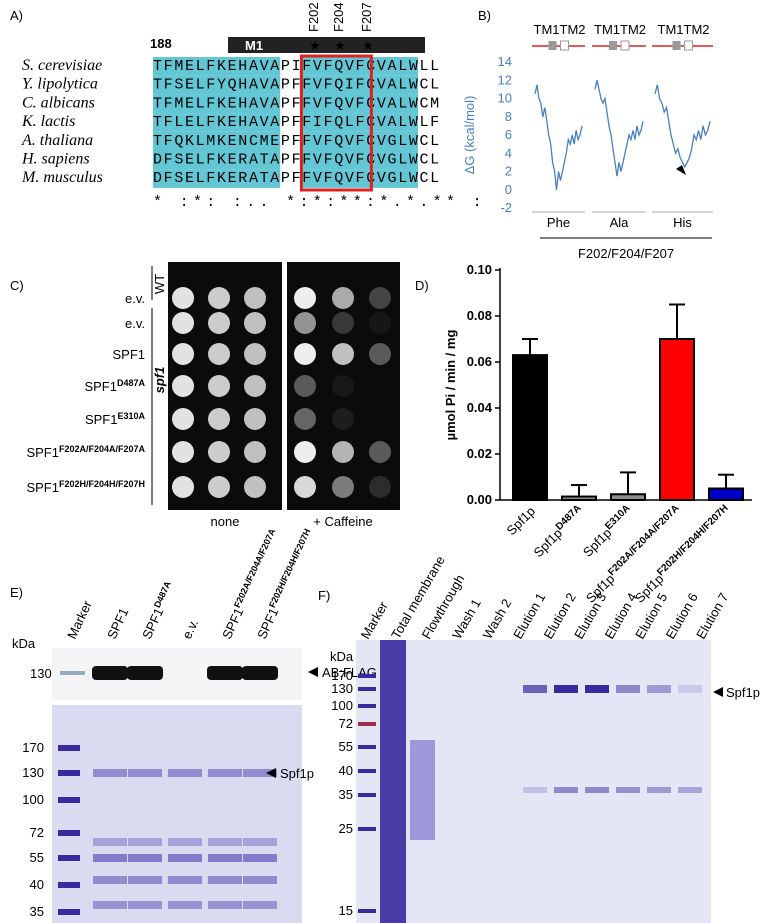 Image resolution: width=763 pixels, height=923 pixels. I want to click on species-name: M. musculus, so click(62, 177).